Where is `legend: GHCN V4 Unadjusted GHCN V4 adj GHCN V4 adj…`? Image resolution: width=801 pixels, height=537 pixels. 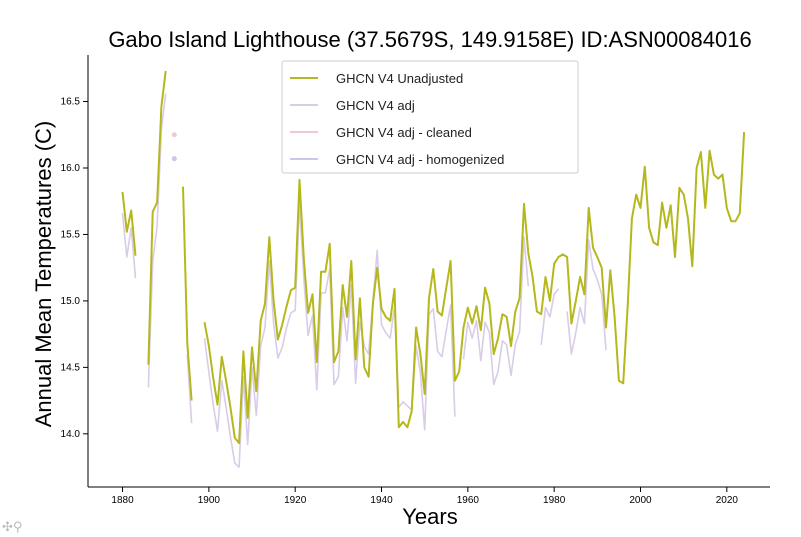 legend: GHCN V4 Unadjusted GHCN V4 adj GHCN V4 adj… is located at coordinates (430, 117).